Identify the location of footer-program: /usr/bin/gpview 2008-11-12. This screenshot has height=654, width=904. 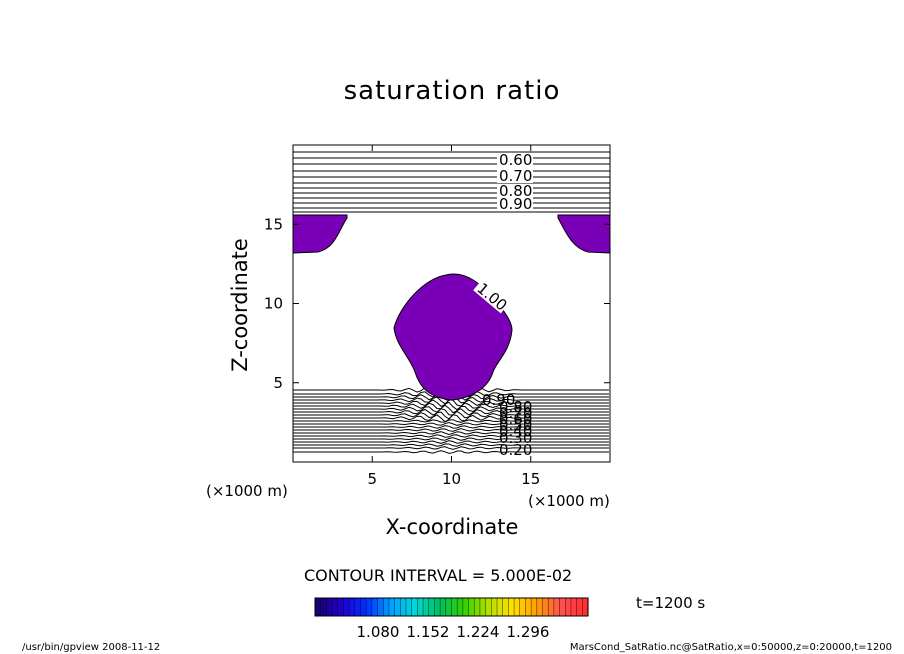
(91, 647).